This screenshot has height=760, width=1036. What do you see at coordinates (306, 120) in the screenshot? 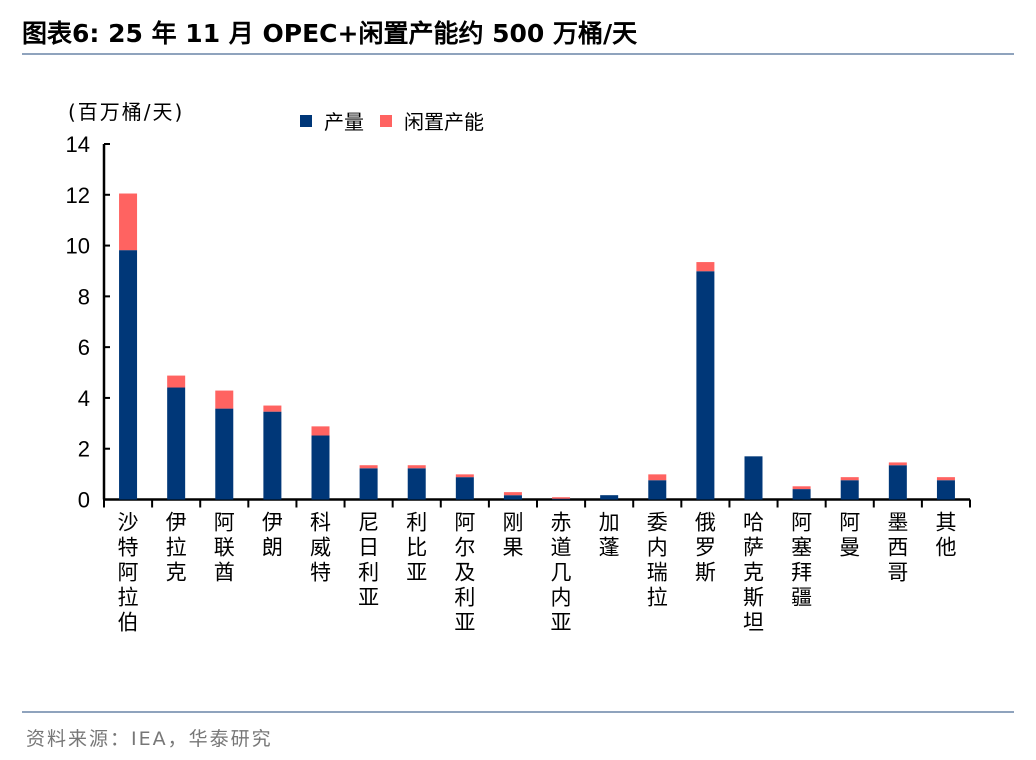
I see `legend-swatch-production` at bounding box center [306, 120].